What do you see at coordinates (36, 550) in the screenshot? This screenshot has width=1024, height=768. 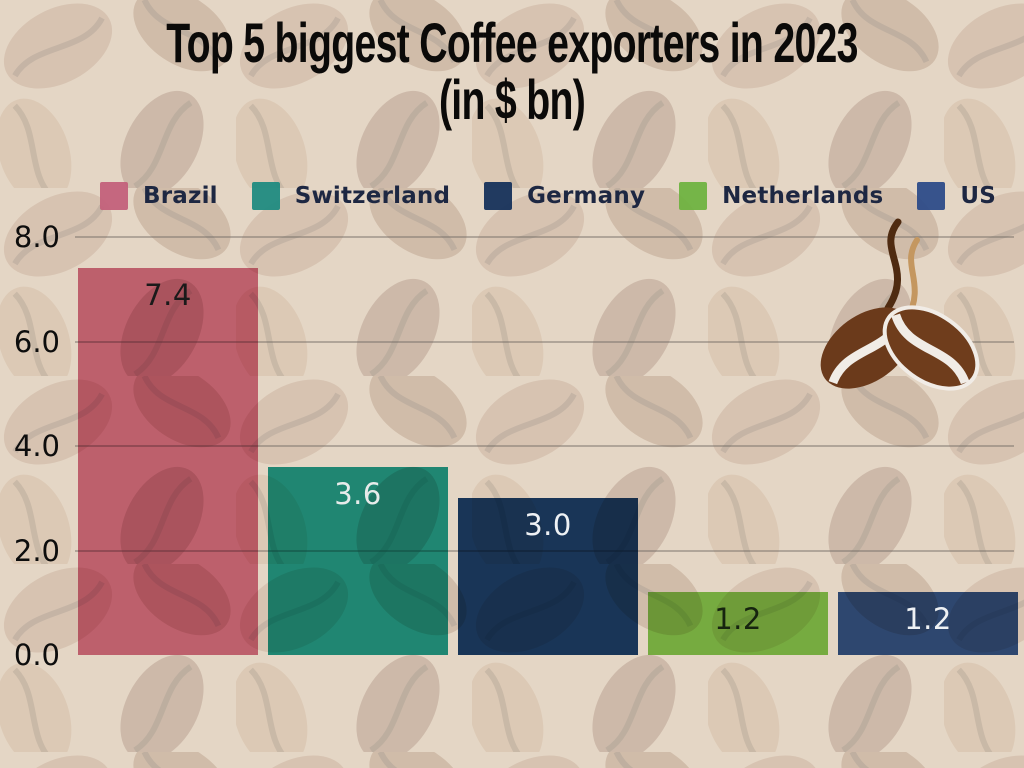 I see `y-tick-2.0: 2.0` at bounding box center [36, 550].